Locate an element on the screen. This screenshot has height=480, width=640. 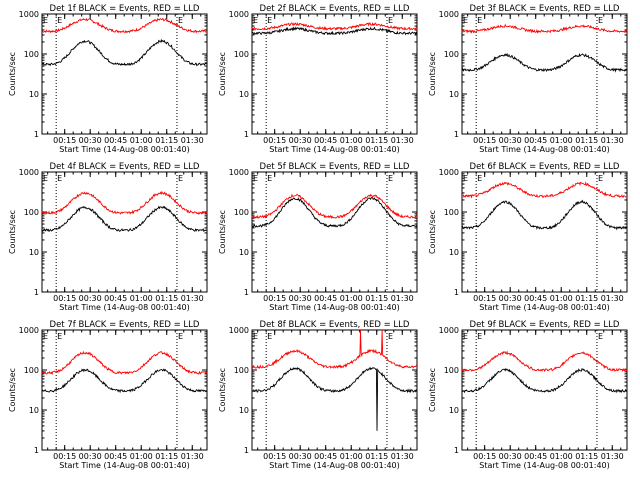
panel-title: Det 8f BLACK = Events, RED = LLD is located at coordinates (335, 325).